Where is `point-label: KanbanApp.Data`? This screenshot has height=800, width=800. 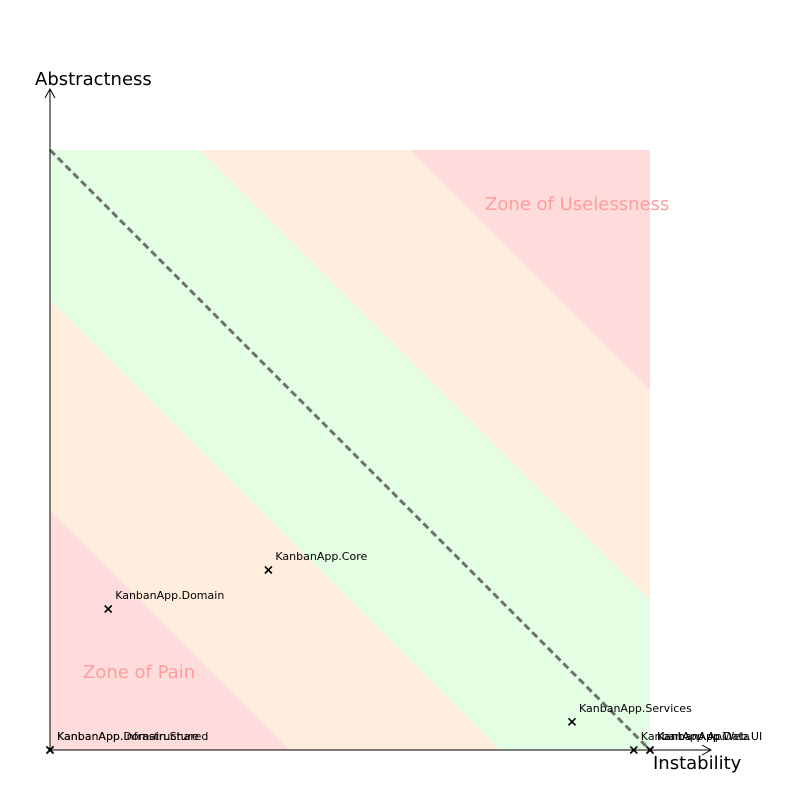
point-label: KanbanApp.Data is located at coordinates (703, 736).